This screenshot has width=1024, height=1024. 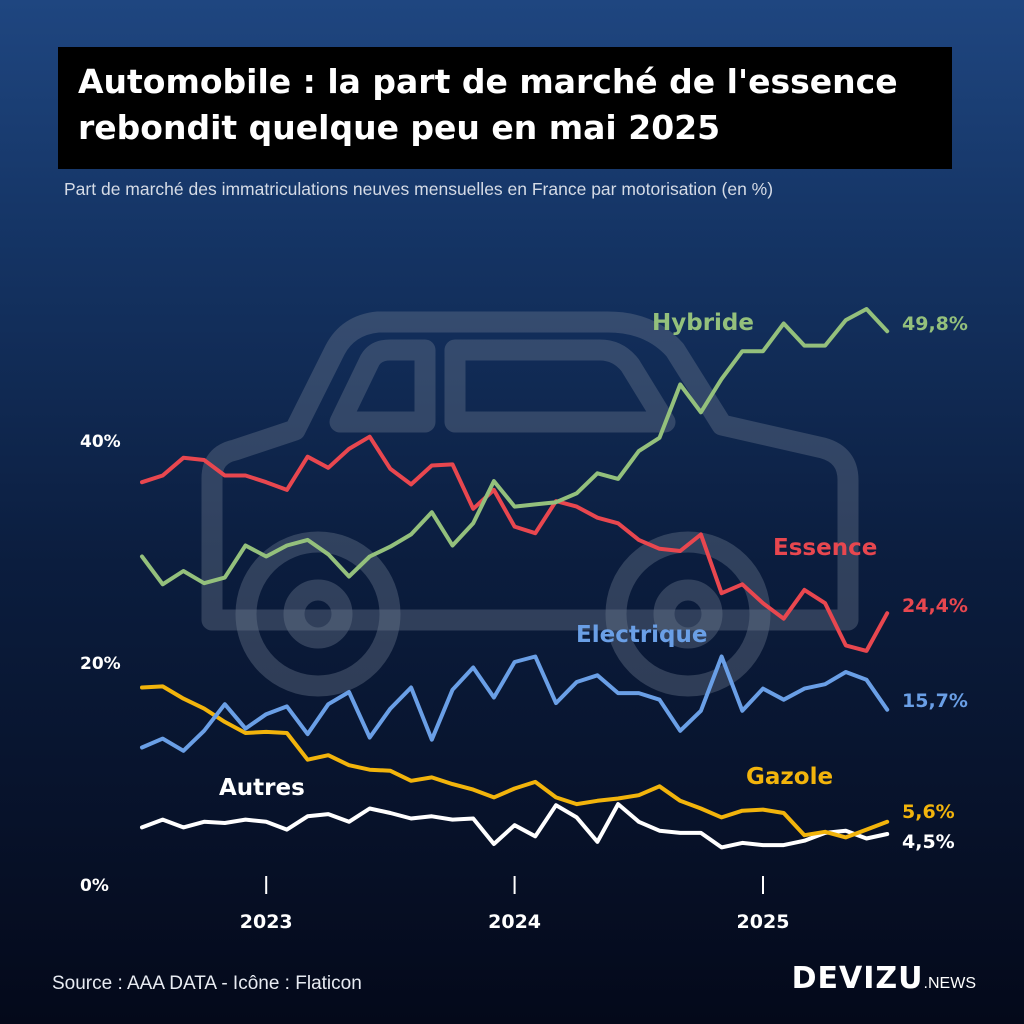 I want to click on series-line-autres, so click(x=515, y=826).